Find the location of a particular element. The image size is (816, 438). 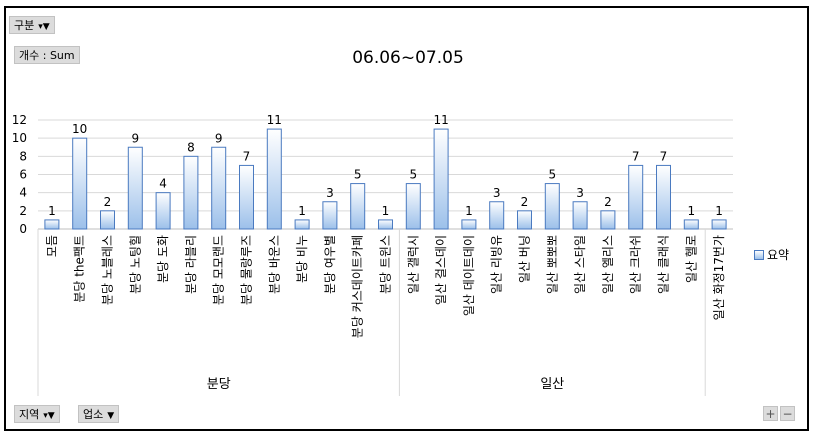

x-tick-label: 분당 노블레스 is located at coordinates (108, 270).